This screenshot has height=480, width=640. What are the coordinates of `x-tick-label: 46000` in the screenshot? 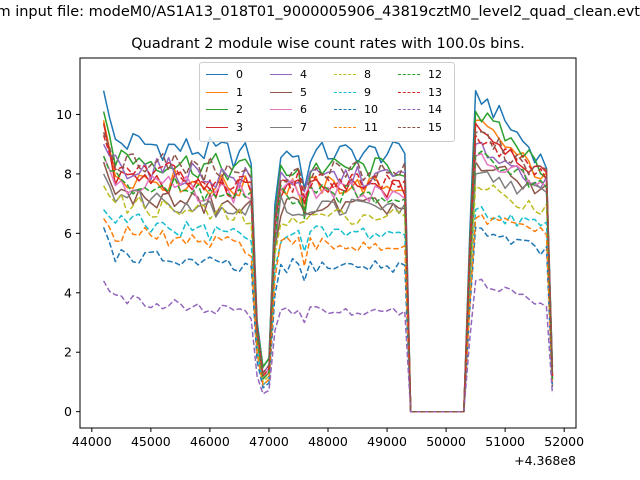 It's located at (210, 441).